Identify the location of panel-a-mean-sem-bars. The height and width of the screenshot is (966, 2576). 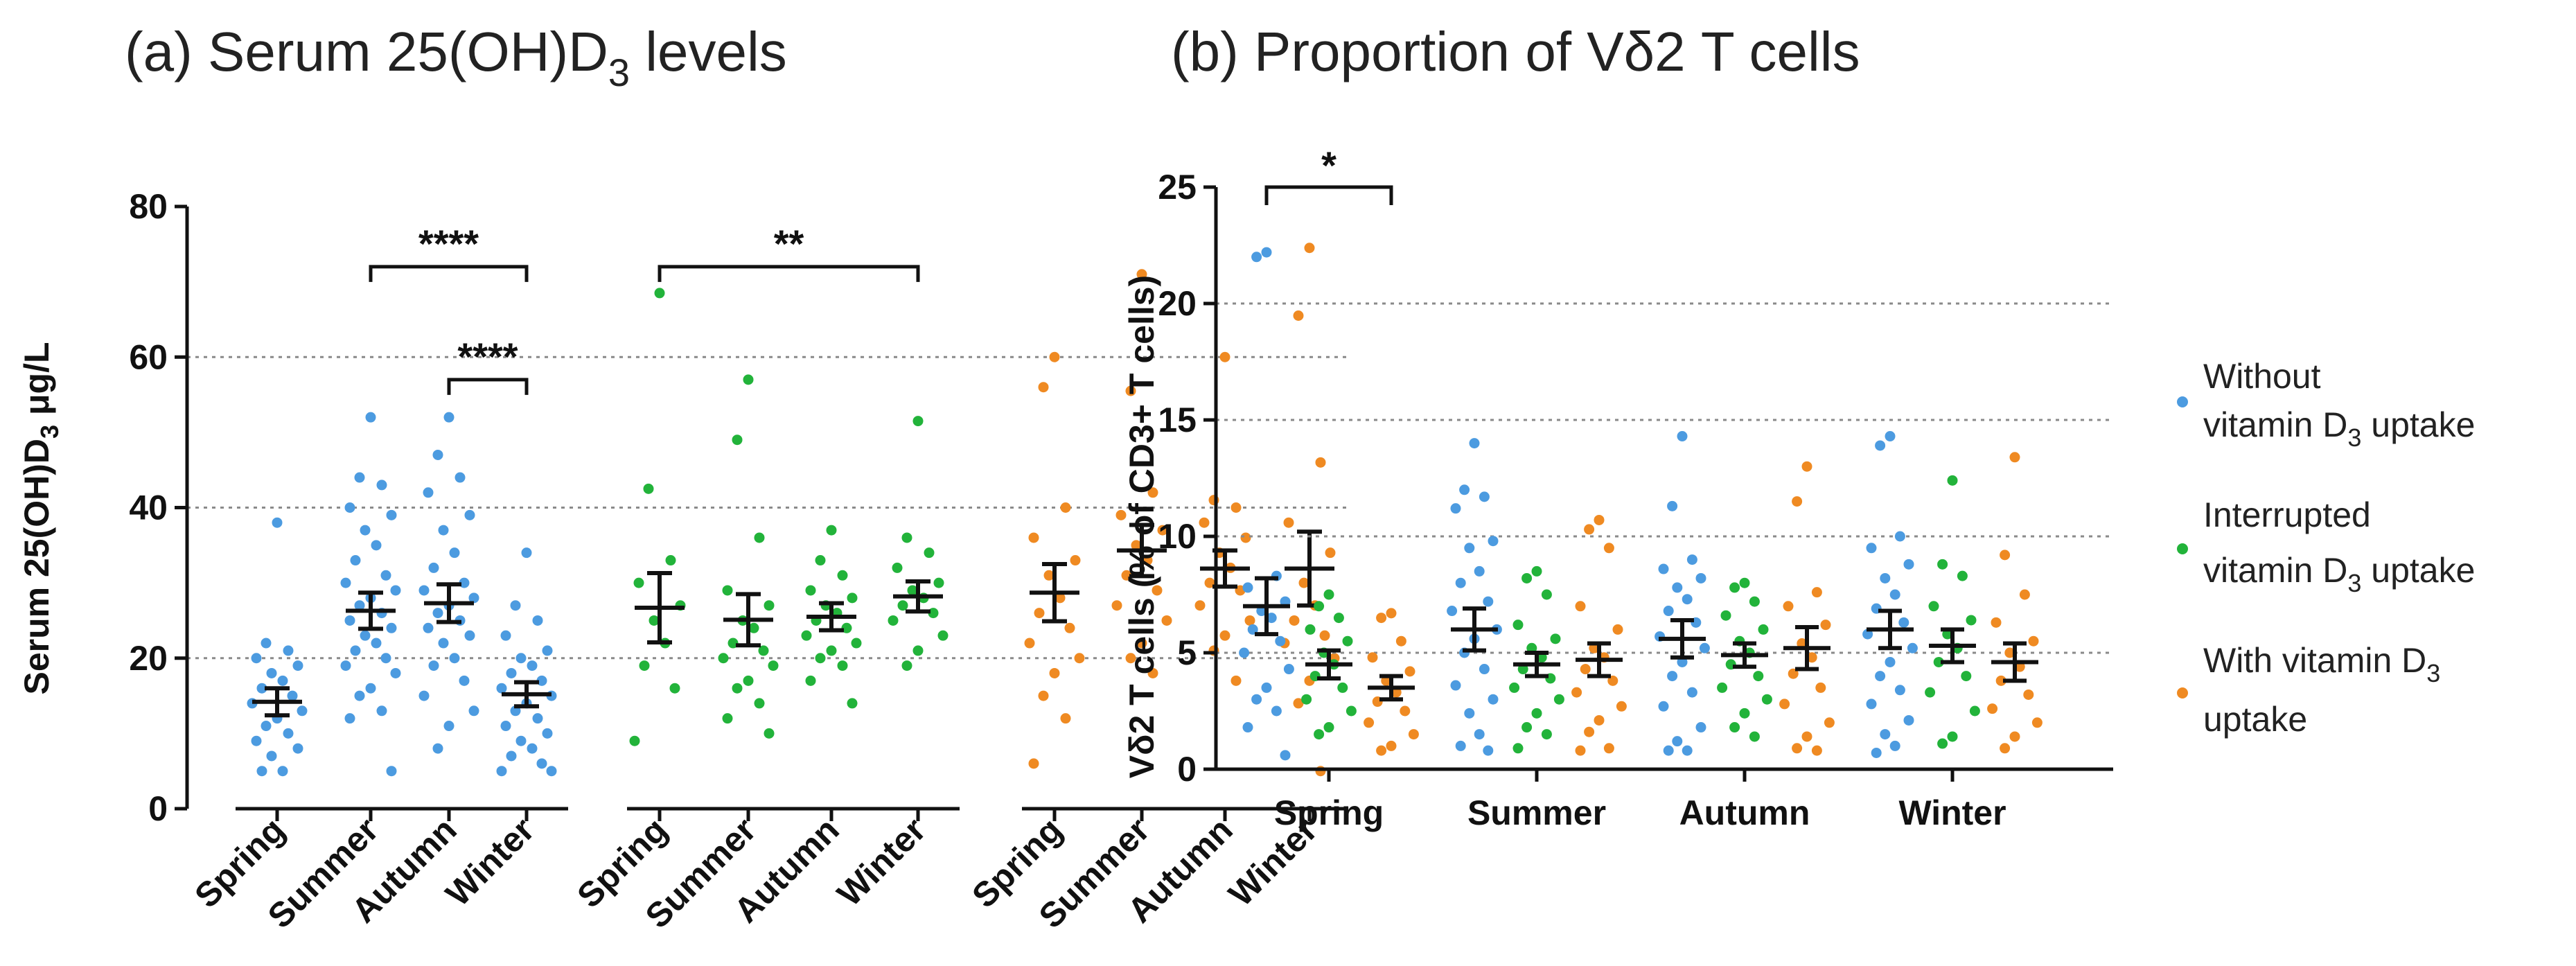
(793, 620).